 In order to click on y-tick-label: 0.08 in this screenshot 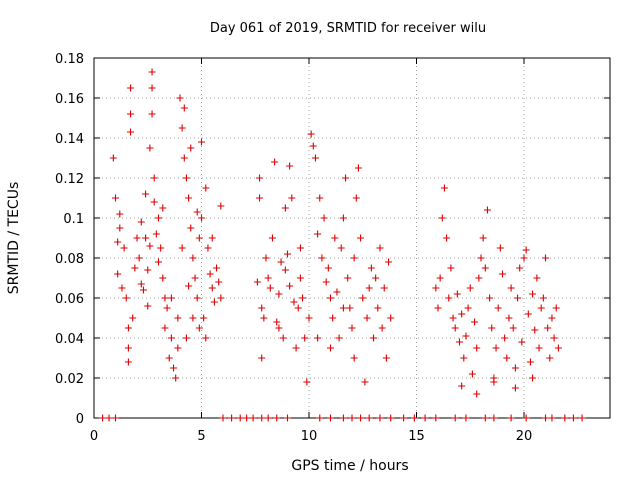, I will do `click(69, 259)`.